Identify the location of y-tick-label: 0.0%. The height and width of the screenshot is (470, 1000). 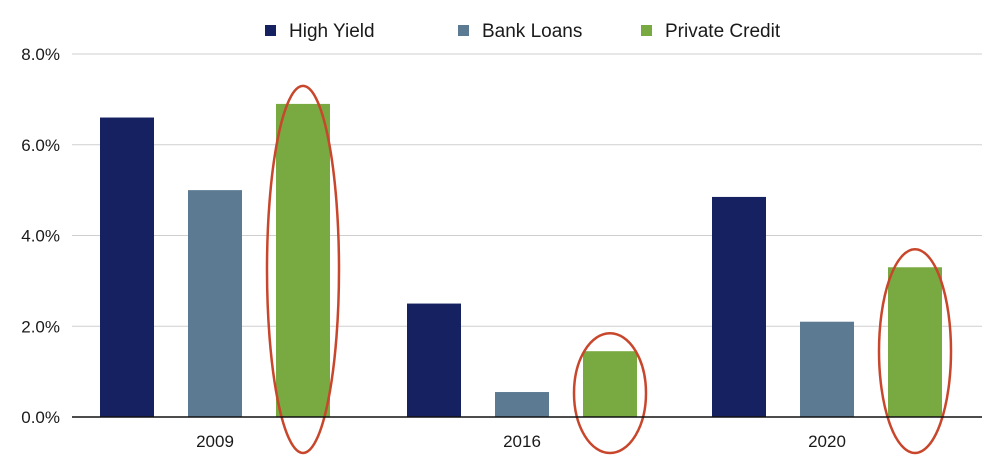
(40, 417).